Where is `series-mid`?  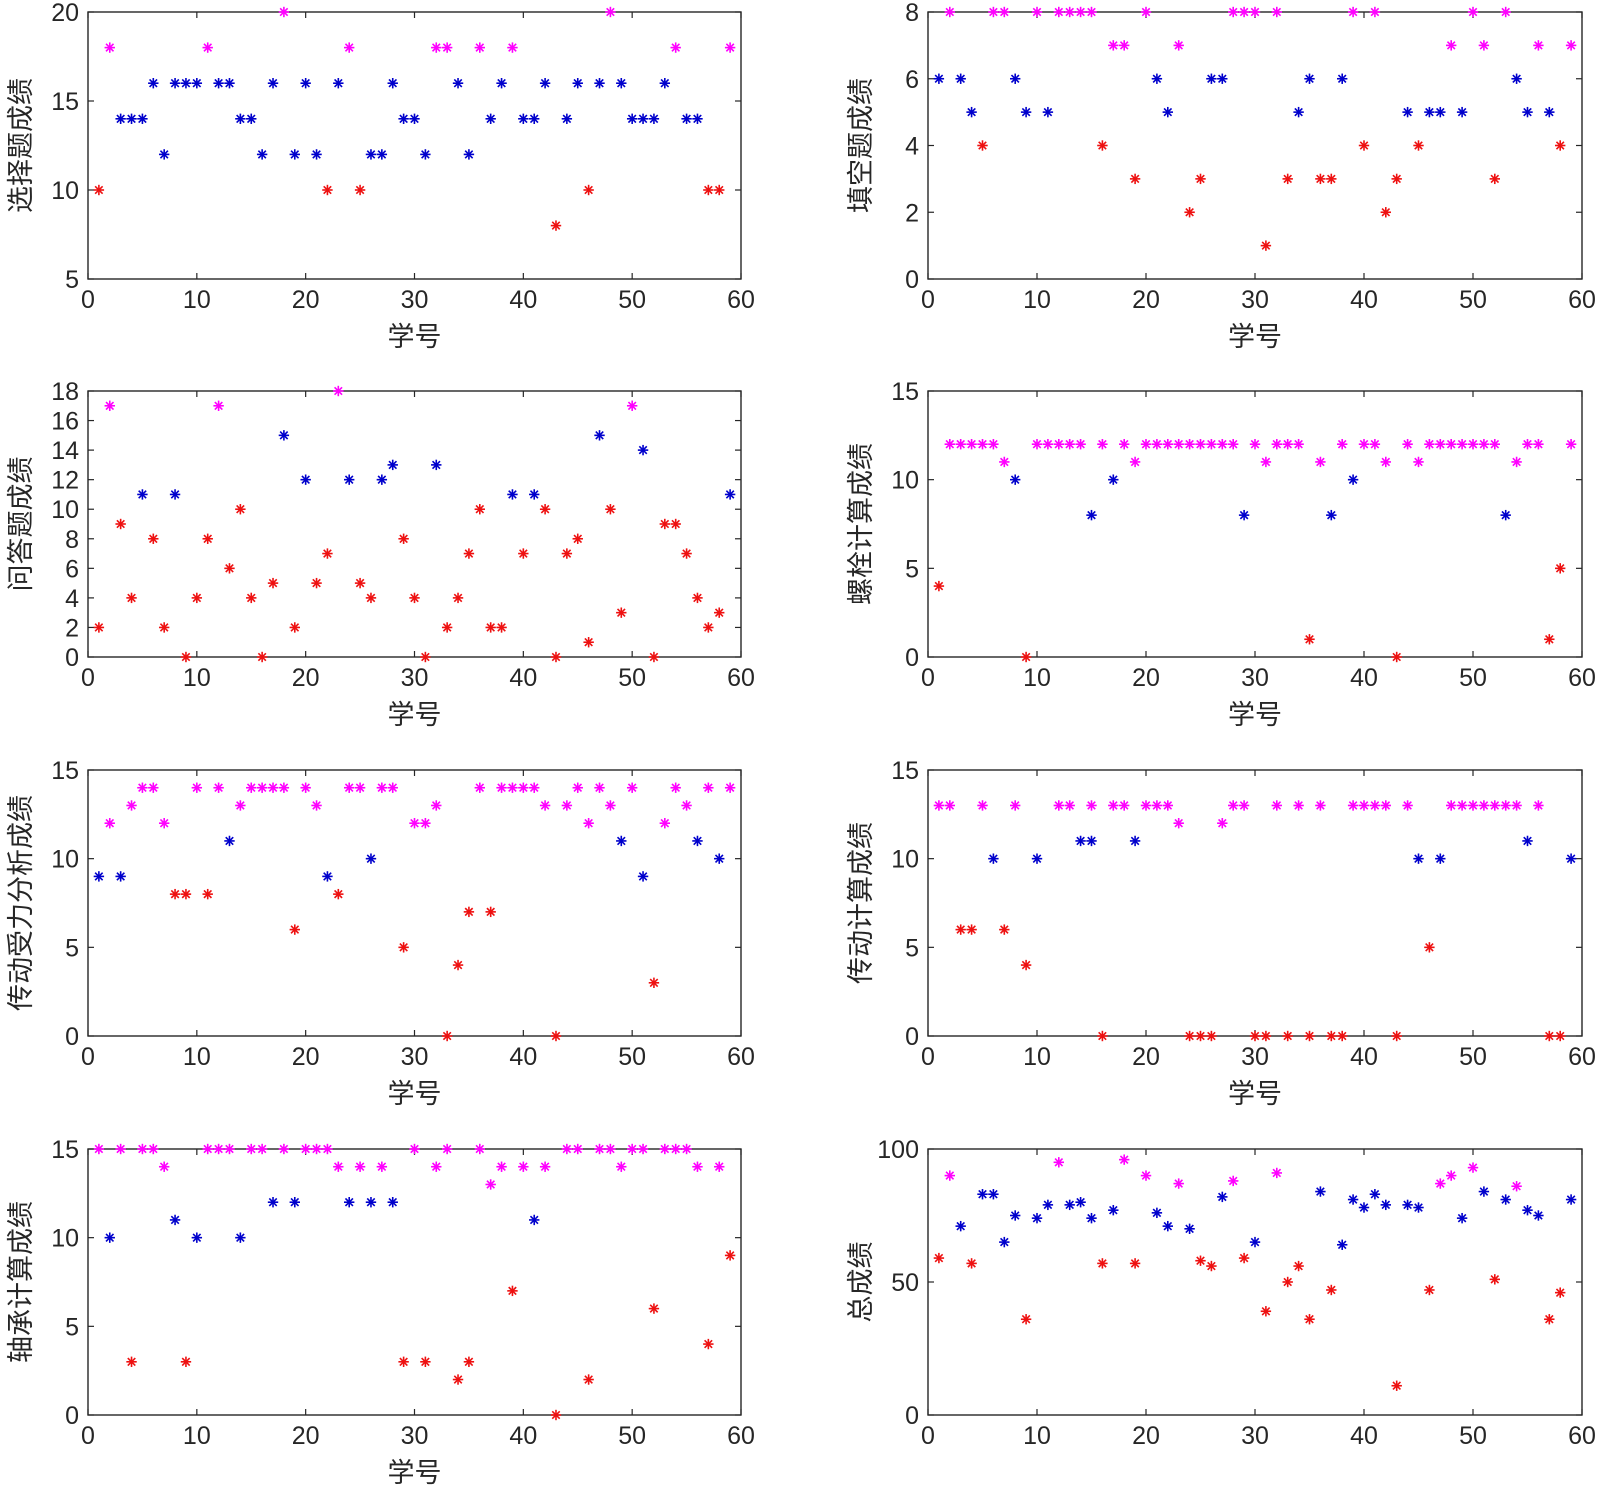 series-mid is located at coordinates (409, 858).